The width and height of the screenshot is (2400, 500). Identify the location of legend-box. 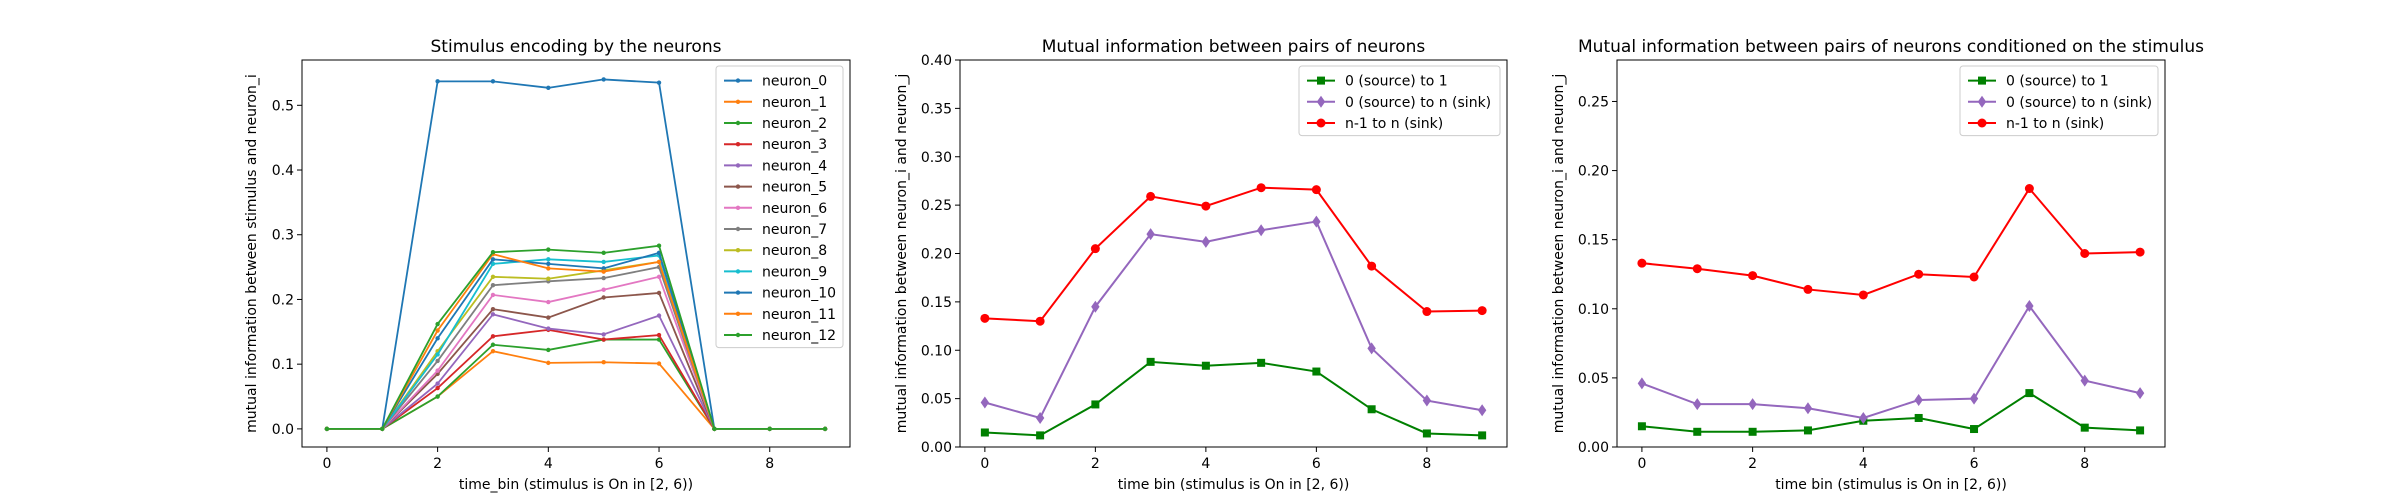
(2059, 101).